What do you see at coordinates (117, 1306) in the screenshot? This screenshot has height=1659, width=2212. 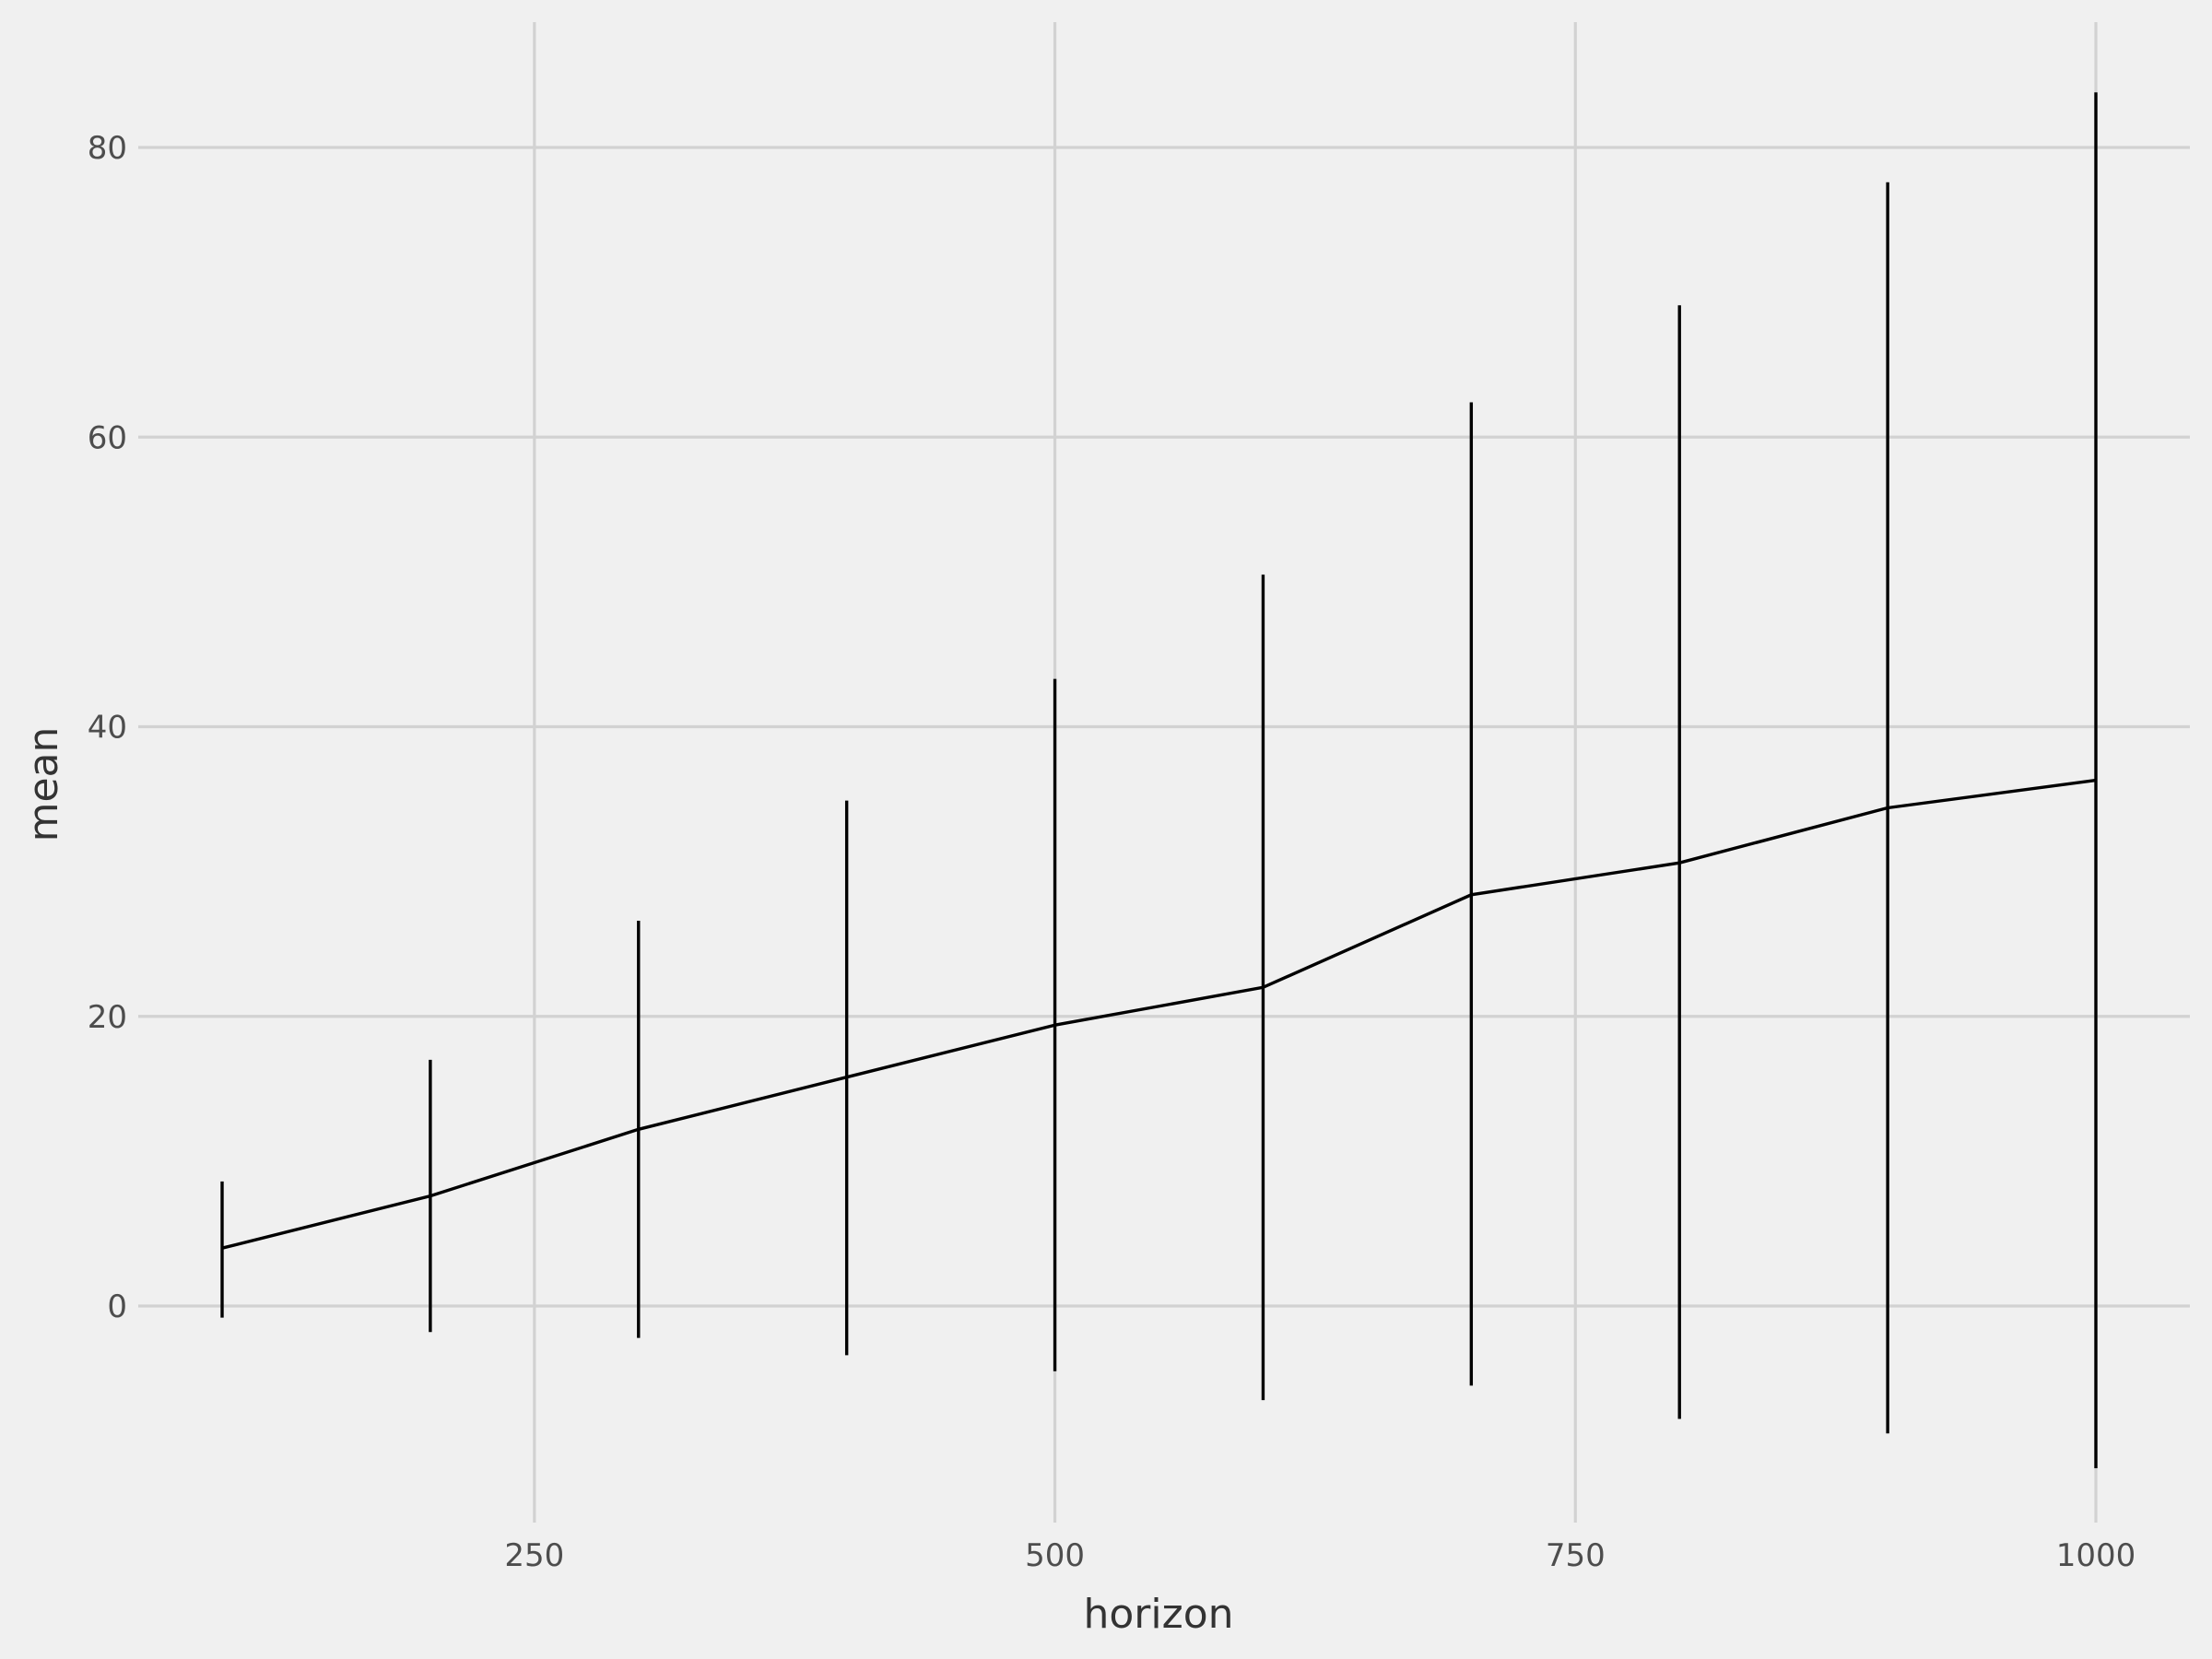 I see `y-tick-label-0: 0` at bounding box center [117, 1306].